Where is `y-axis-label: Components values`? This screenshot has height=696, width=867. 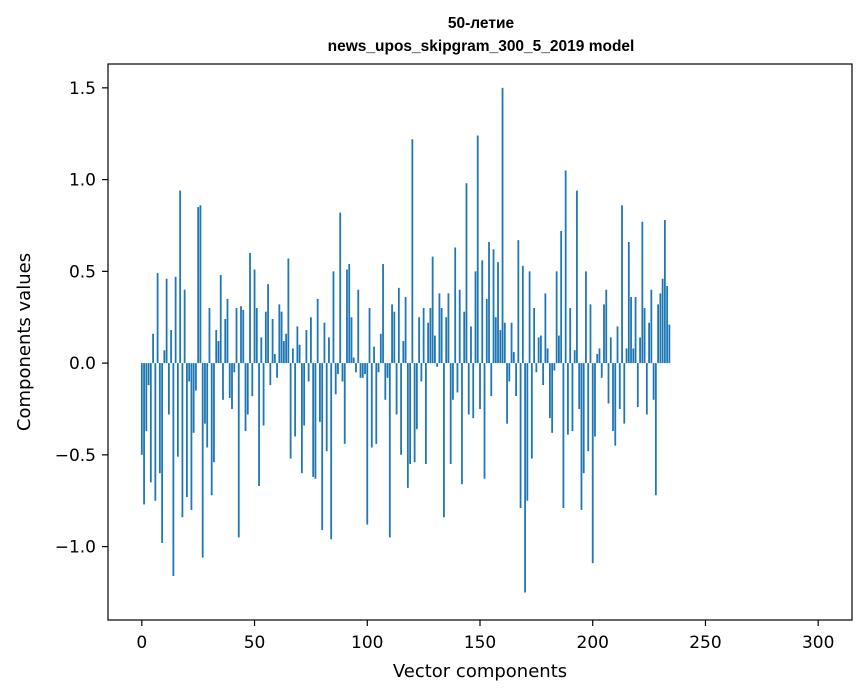 y-axis-label: Components values is located at coordinates (24, 342).